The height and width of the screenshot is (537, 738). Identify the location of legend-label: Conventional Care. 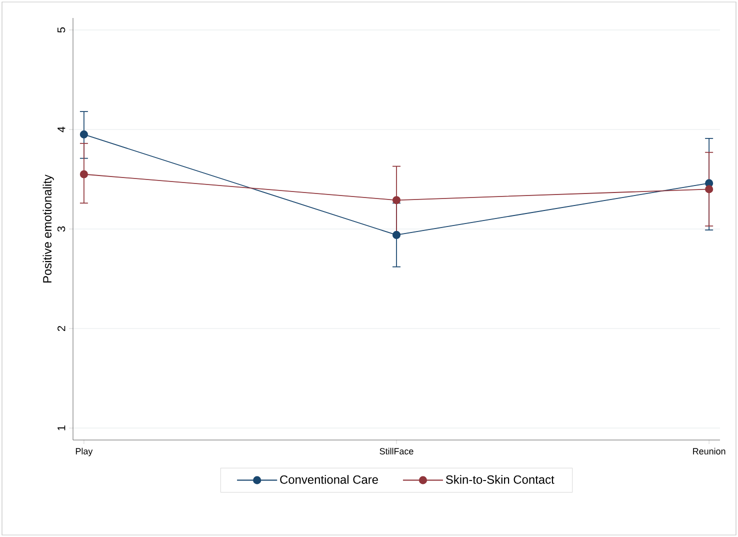
(329, 479).